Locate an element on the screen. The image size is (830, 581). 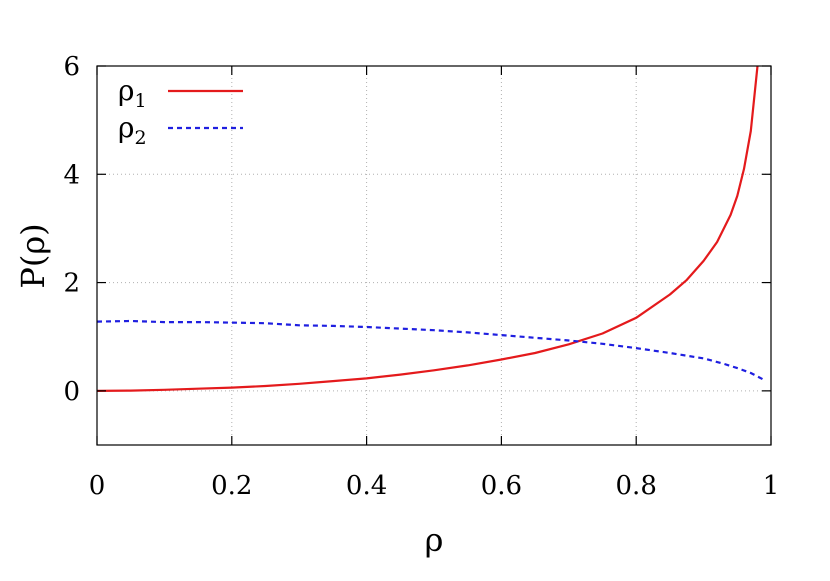
x-tick-label: 0.4 is located at coordinates (366, 486).